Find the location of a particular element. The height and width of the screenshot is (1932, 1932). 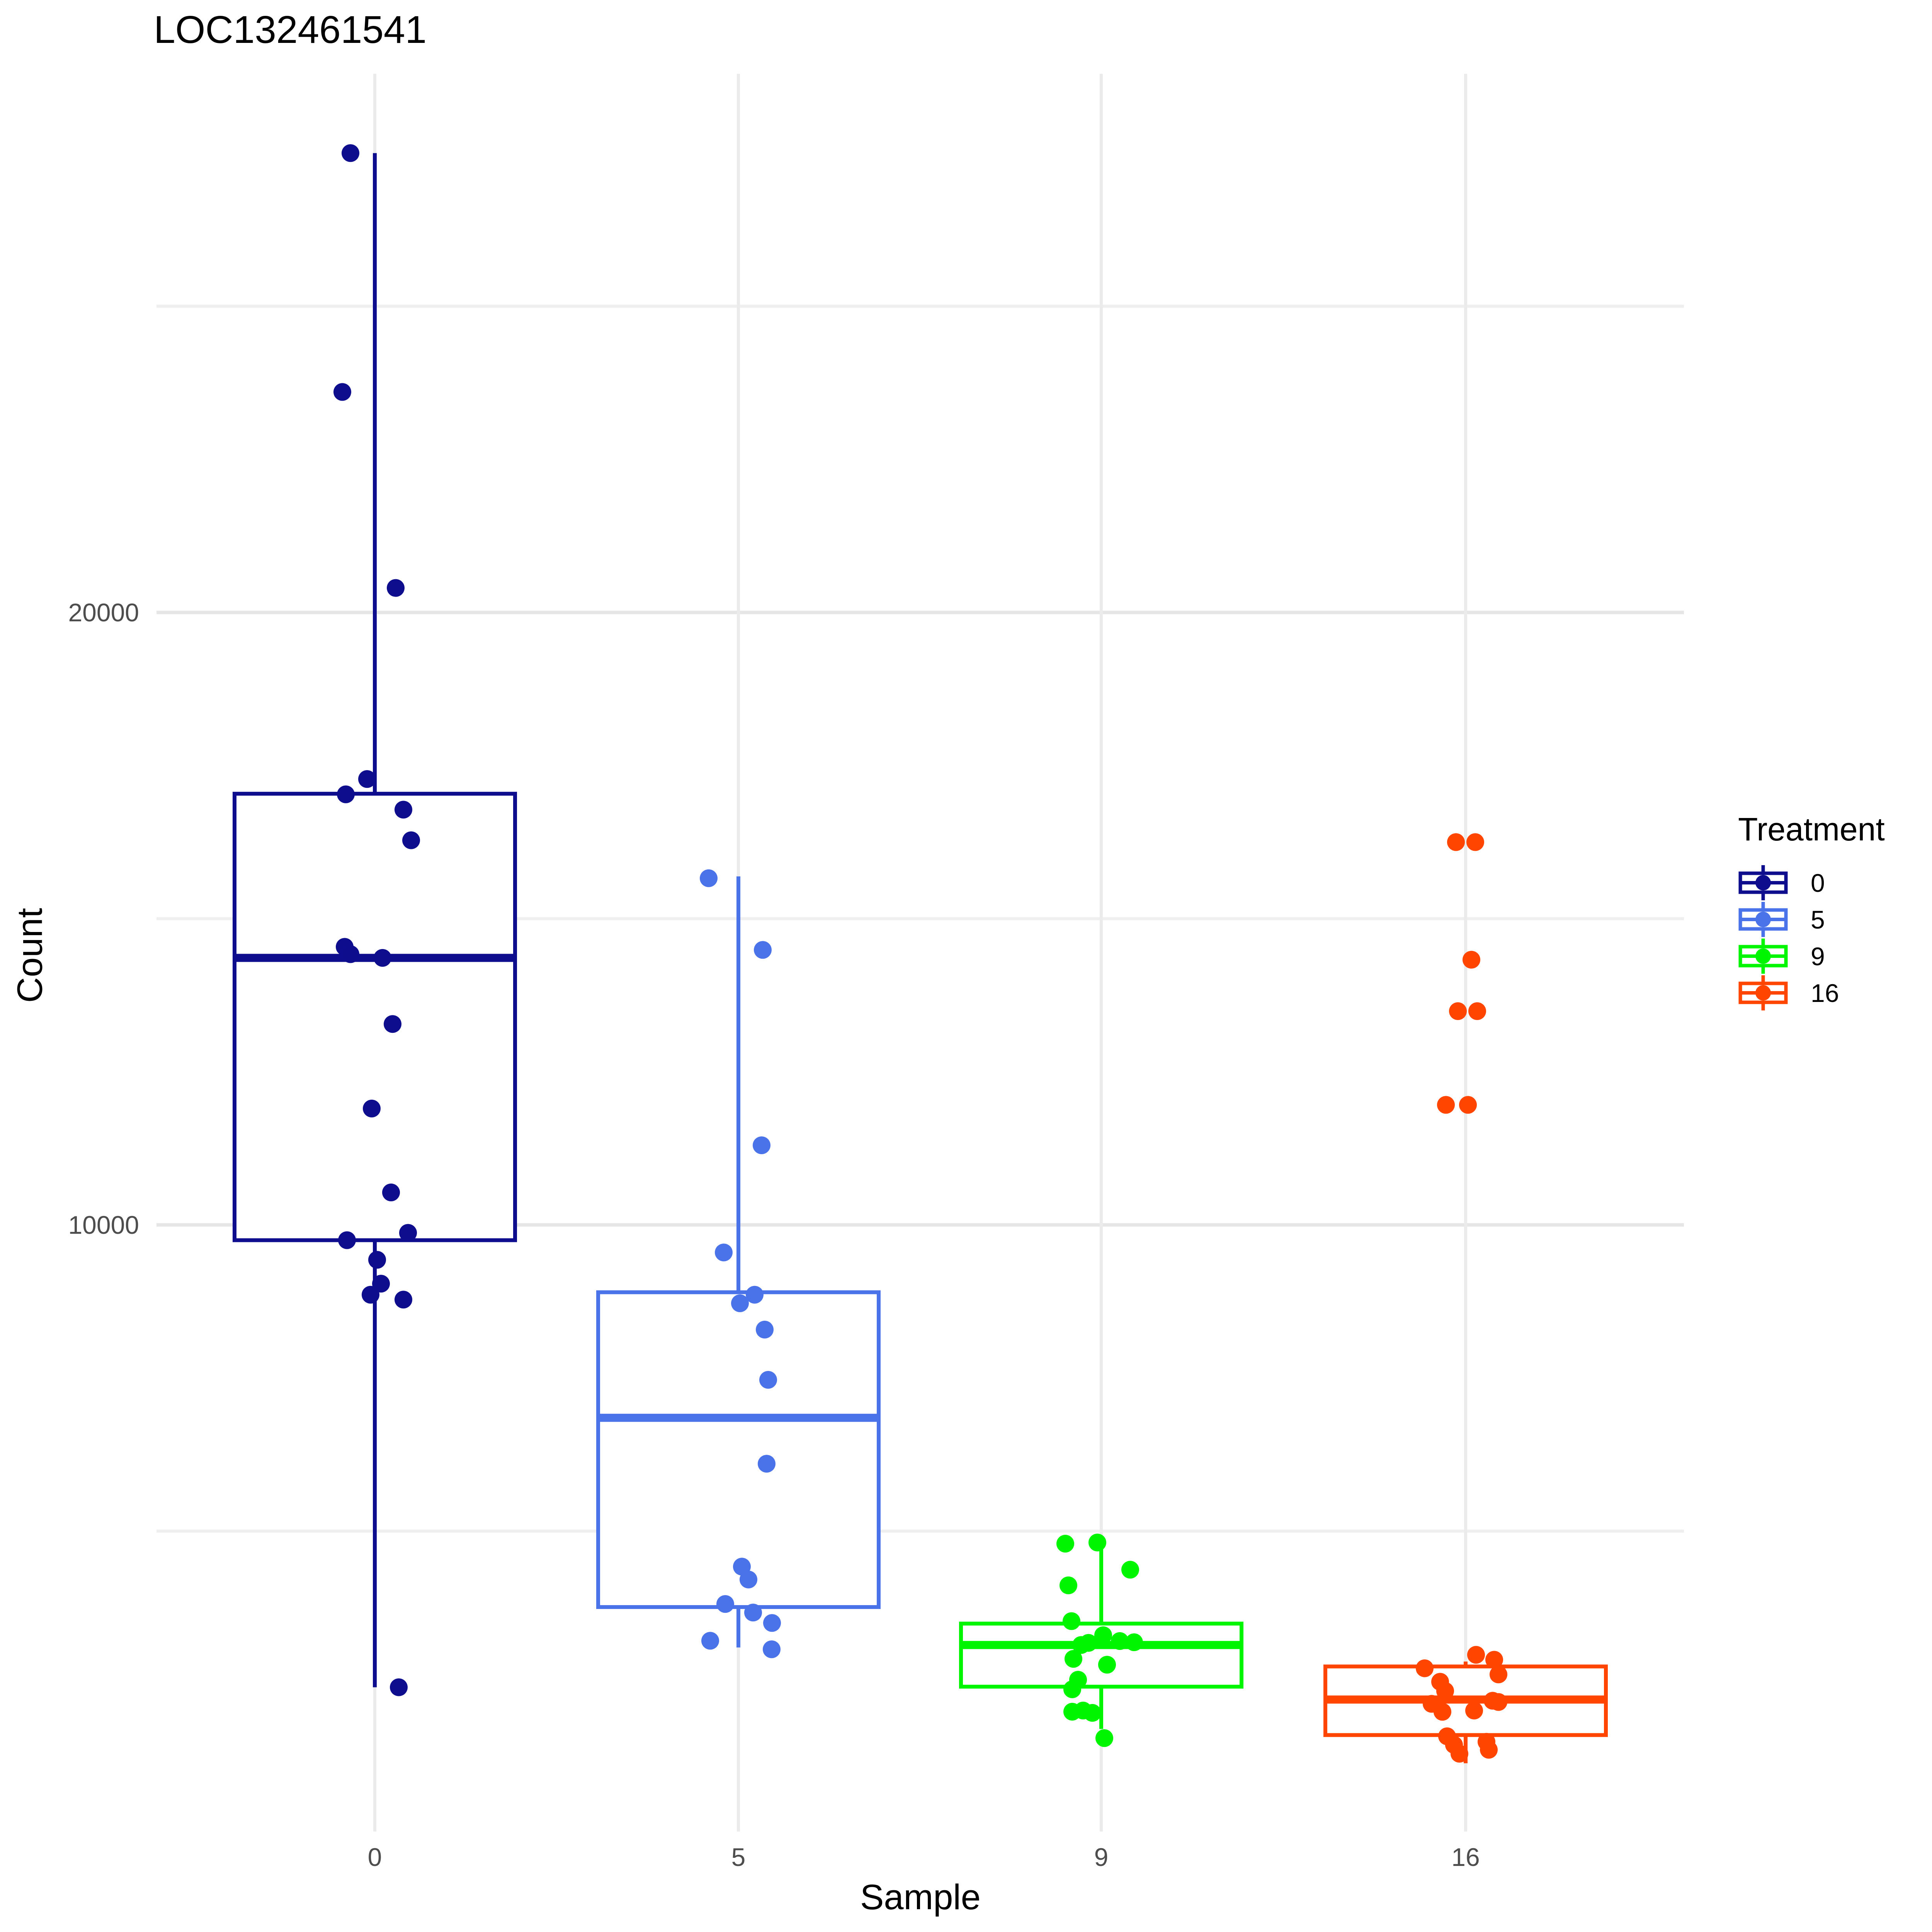

y-tick-label: 20000 is located at coordinates (104, 613).